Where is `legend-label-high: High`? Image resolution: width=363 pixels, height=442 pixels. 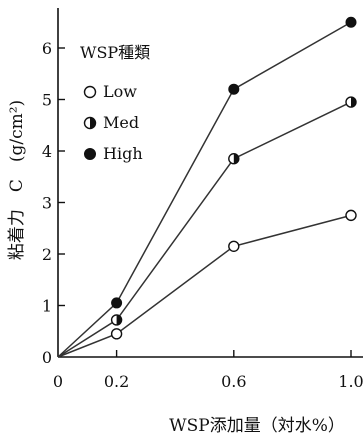 legend-label-high: High is located at coordinates (123, 153).